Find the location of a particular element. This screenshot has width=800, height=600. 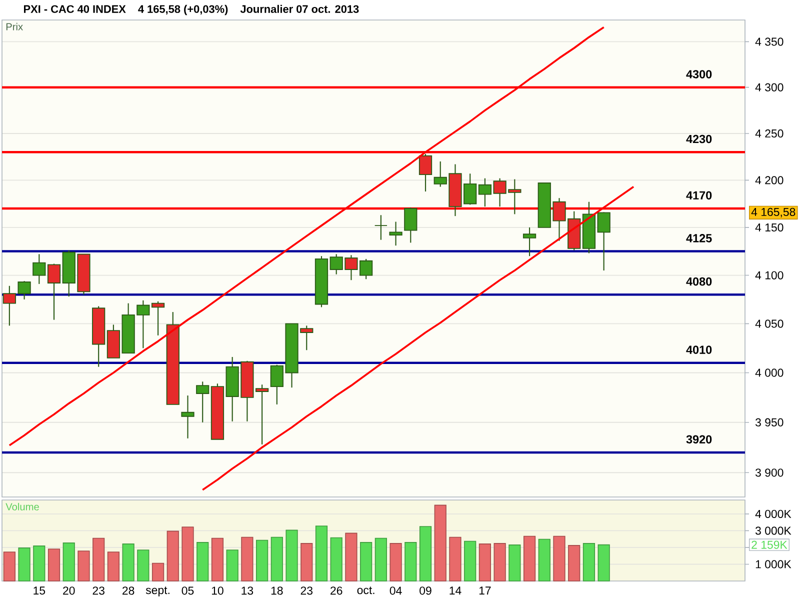

text: Journalier 07 oct. 2013 is located at coordinates (299, 8).